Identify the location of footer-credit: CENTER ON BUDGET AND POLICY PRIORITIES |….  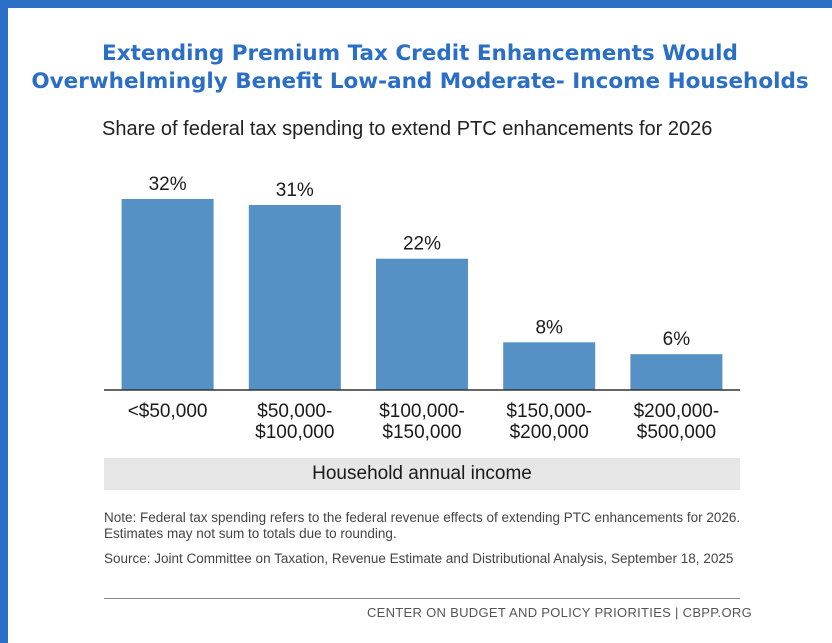
(559, 612).